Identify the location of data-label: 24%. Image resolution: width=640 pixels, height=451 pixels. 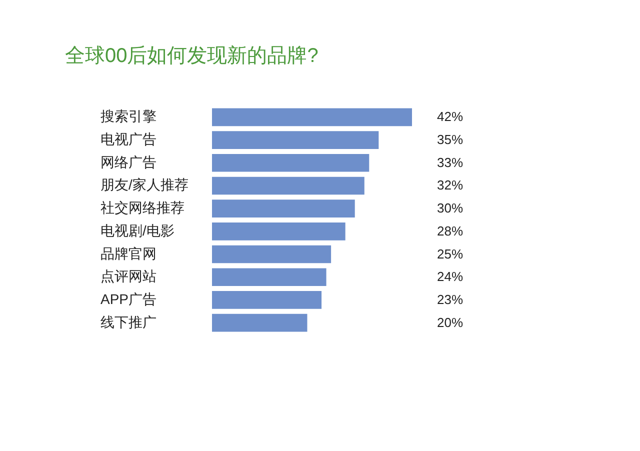
(450, 276).